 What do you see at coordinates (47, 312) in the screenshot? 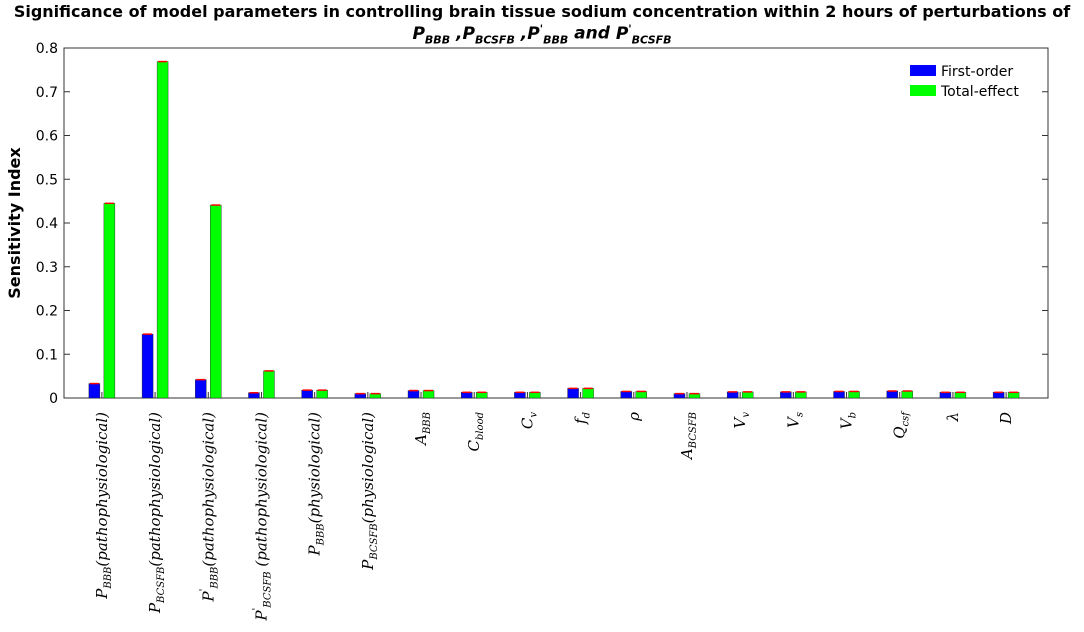
I see `y-tick-label: 0.2` at bounding box center [47, 312].